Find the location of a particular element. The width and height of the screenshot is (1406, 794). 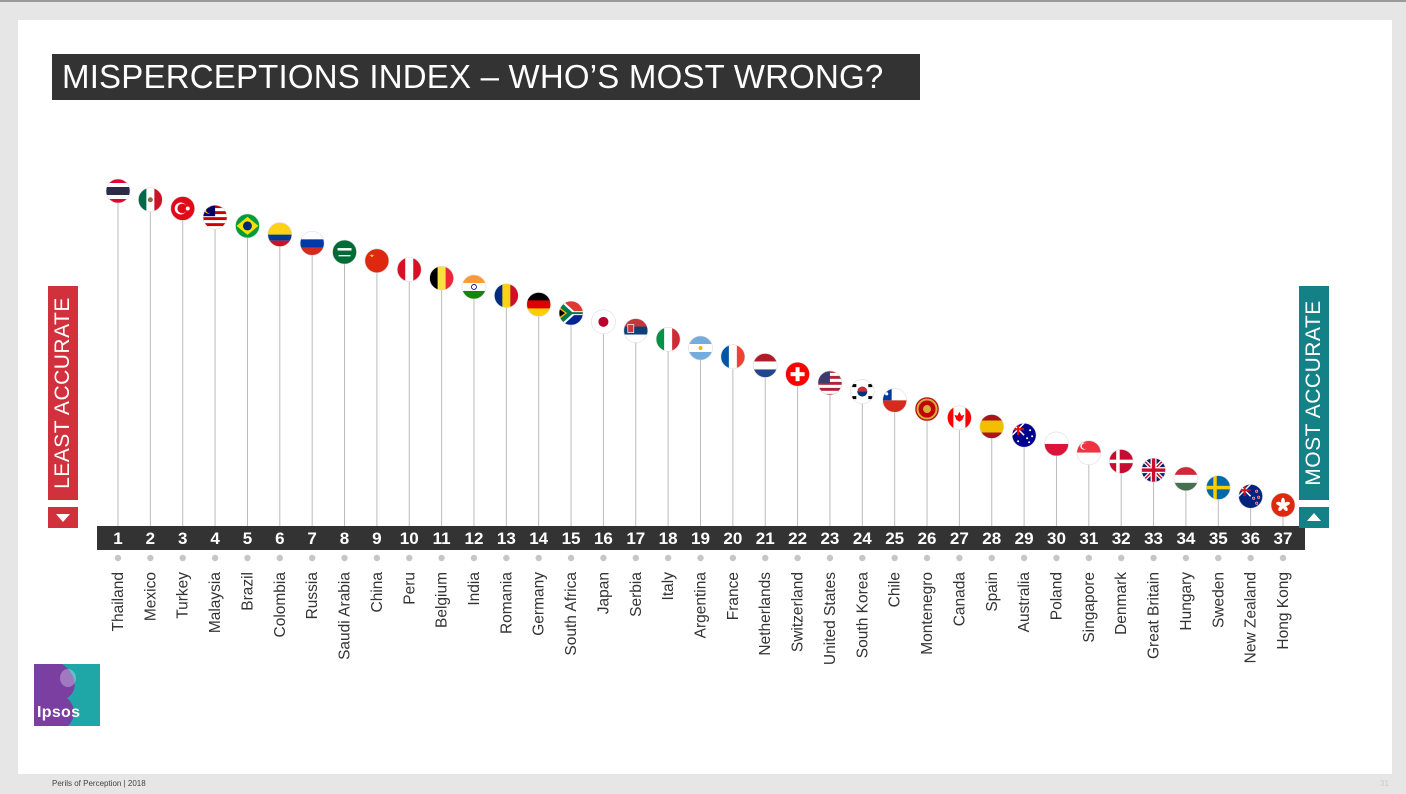

country-label: Spain is located at coordinates (992, 592).